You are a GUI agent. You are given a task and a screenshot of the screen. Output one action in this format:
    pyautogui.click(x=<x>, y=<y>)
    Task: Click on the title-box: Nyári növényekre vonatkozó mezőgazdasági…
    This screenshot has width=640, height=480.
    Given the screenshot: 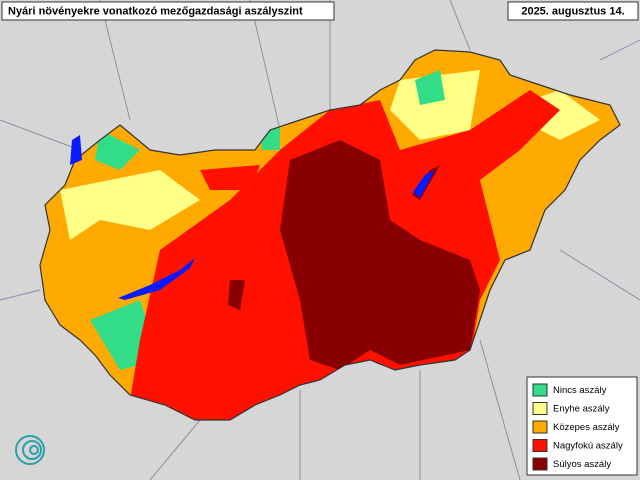 What is the action you would take?
    pyautogui.click(x=168, y=11)
    